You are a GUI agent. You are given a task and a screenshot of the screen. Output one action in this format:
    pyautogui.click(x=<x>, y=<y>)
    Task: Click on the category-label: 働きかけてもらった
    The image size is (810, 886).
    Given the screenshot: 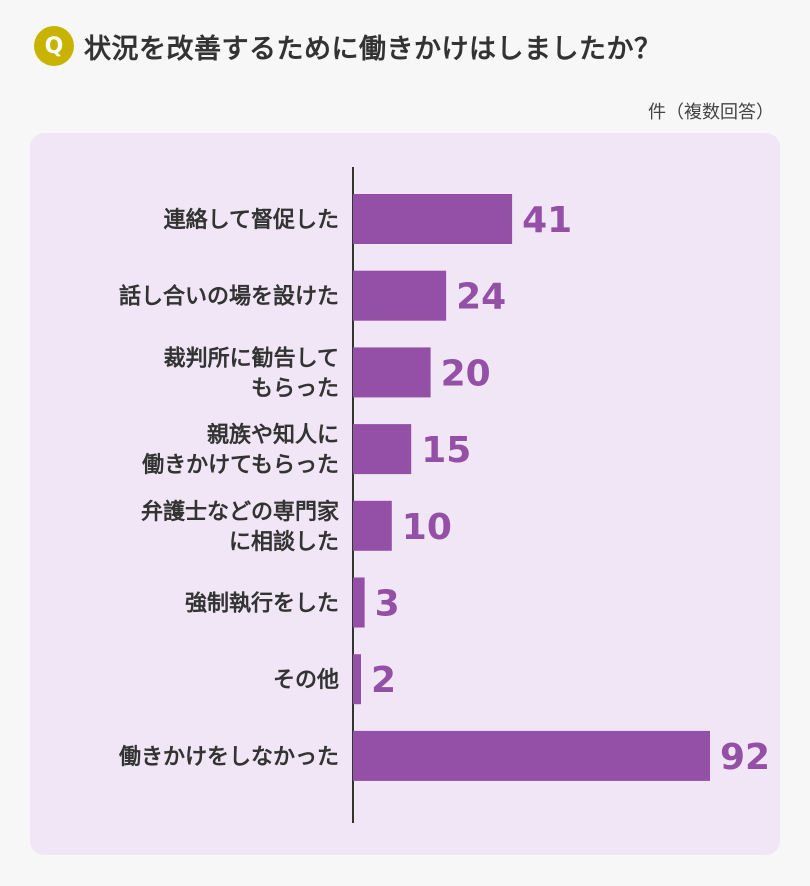 What is the action you would take?
    pyautogui.click(x=240, y=465)
    